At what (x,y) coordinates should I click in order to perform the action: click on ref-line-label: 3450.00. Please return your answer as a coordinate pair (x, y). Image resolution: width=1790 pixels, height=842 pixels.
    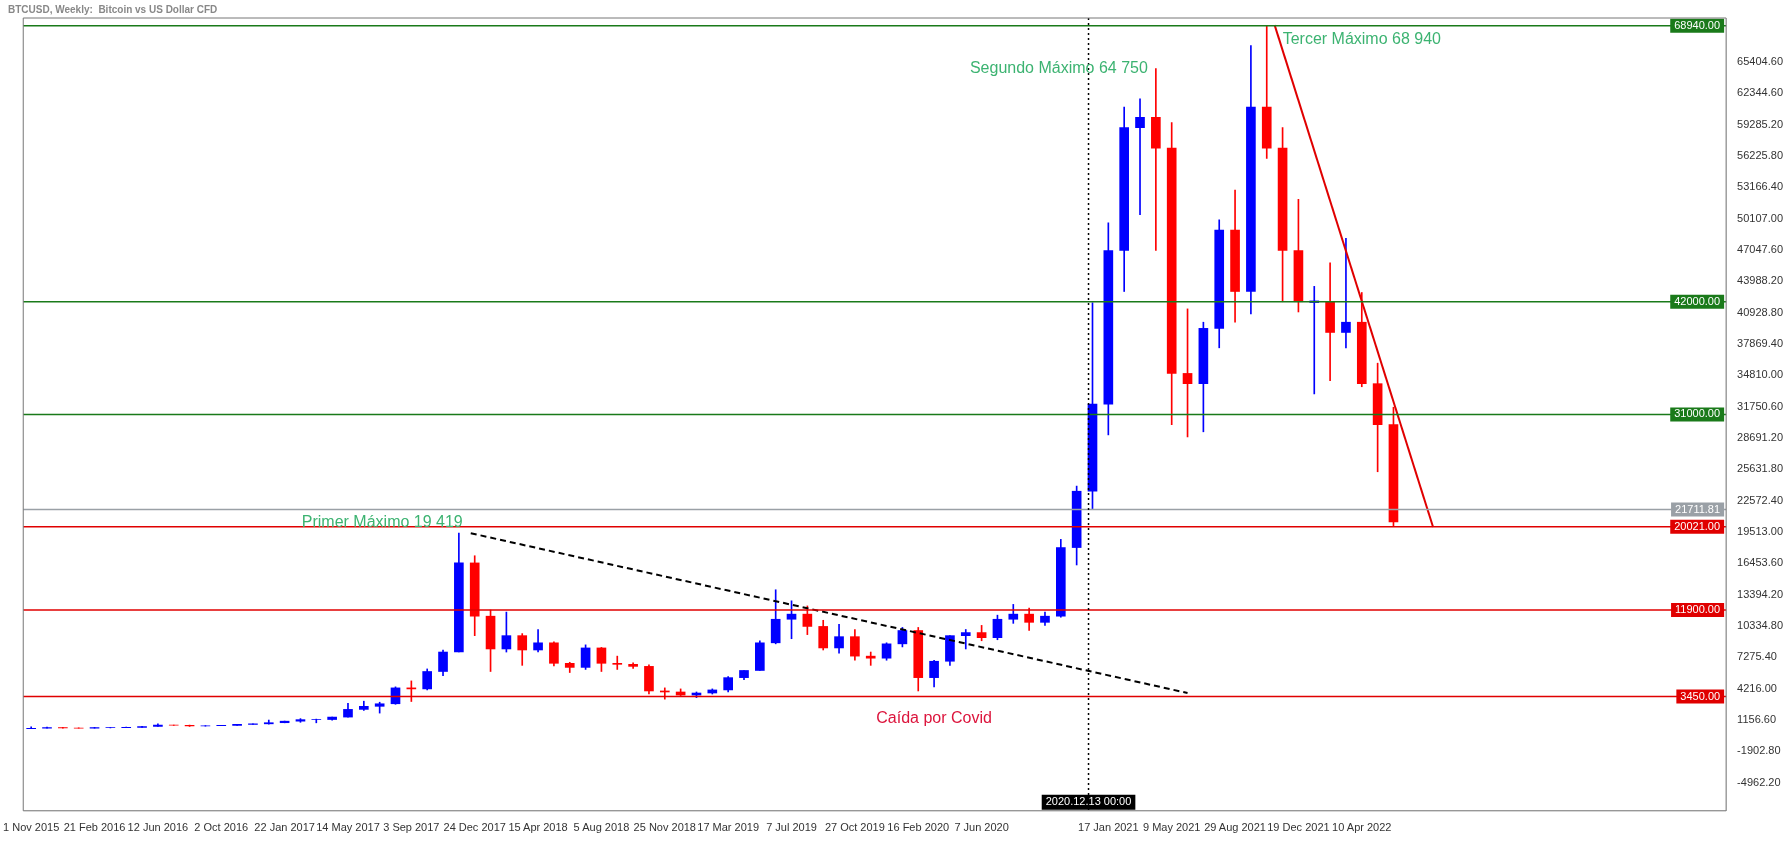
    Looking at the image, I should click on (1700, 695).